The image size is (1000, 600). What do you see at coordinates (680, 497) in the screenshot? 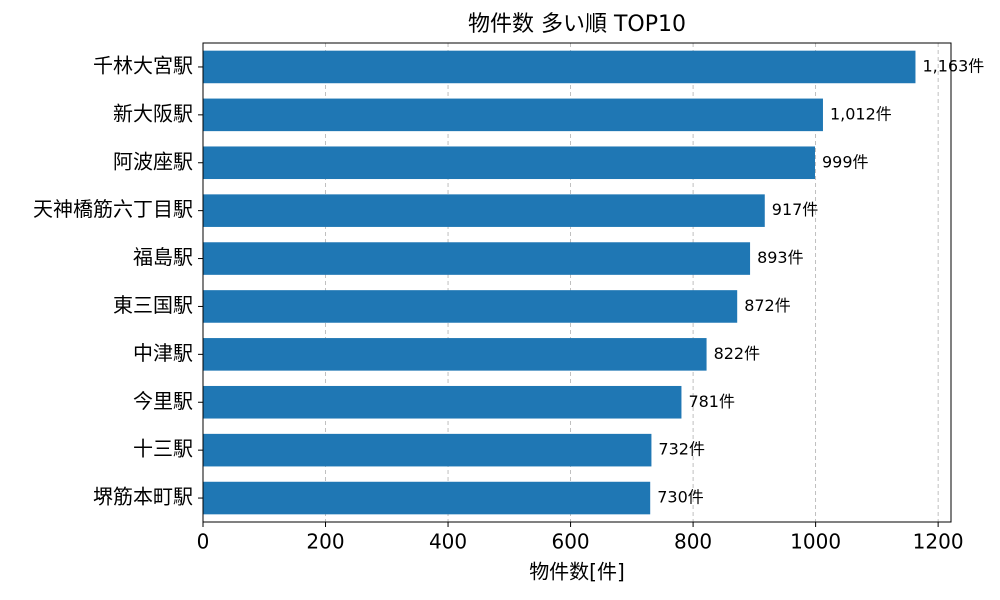
I see `value-label: 730件` at bounding box center [680, 497].